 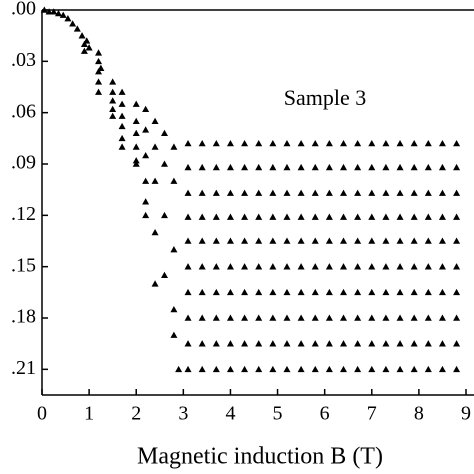 What do you see at coordinates (23, 111) in the screenshot?
I see `y-tick-label: .06` at bounding box center [23, 111].